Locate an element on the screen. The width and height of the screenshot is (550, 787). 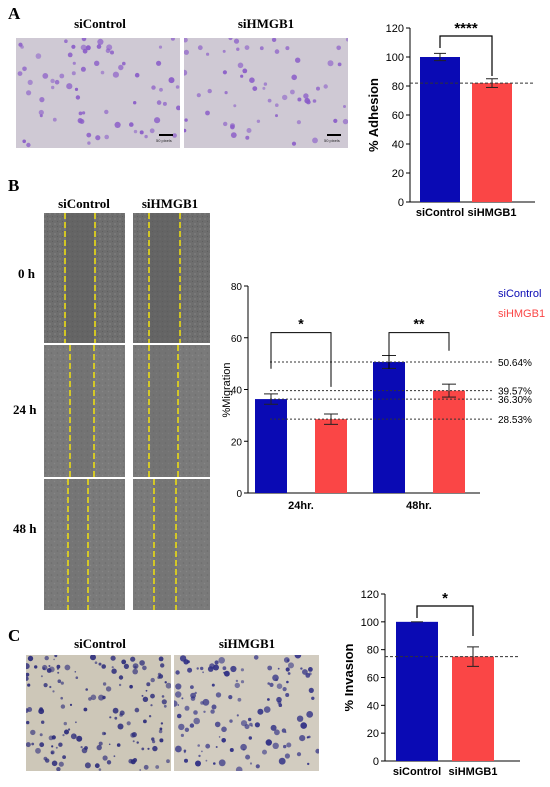
bar-sicontrol is located at coordinates (440, 129).